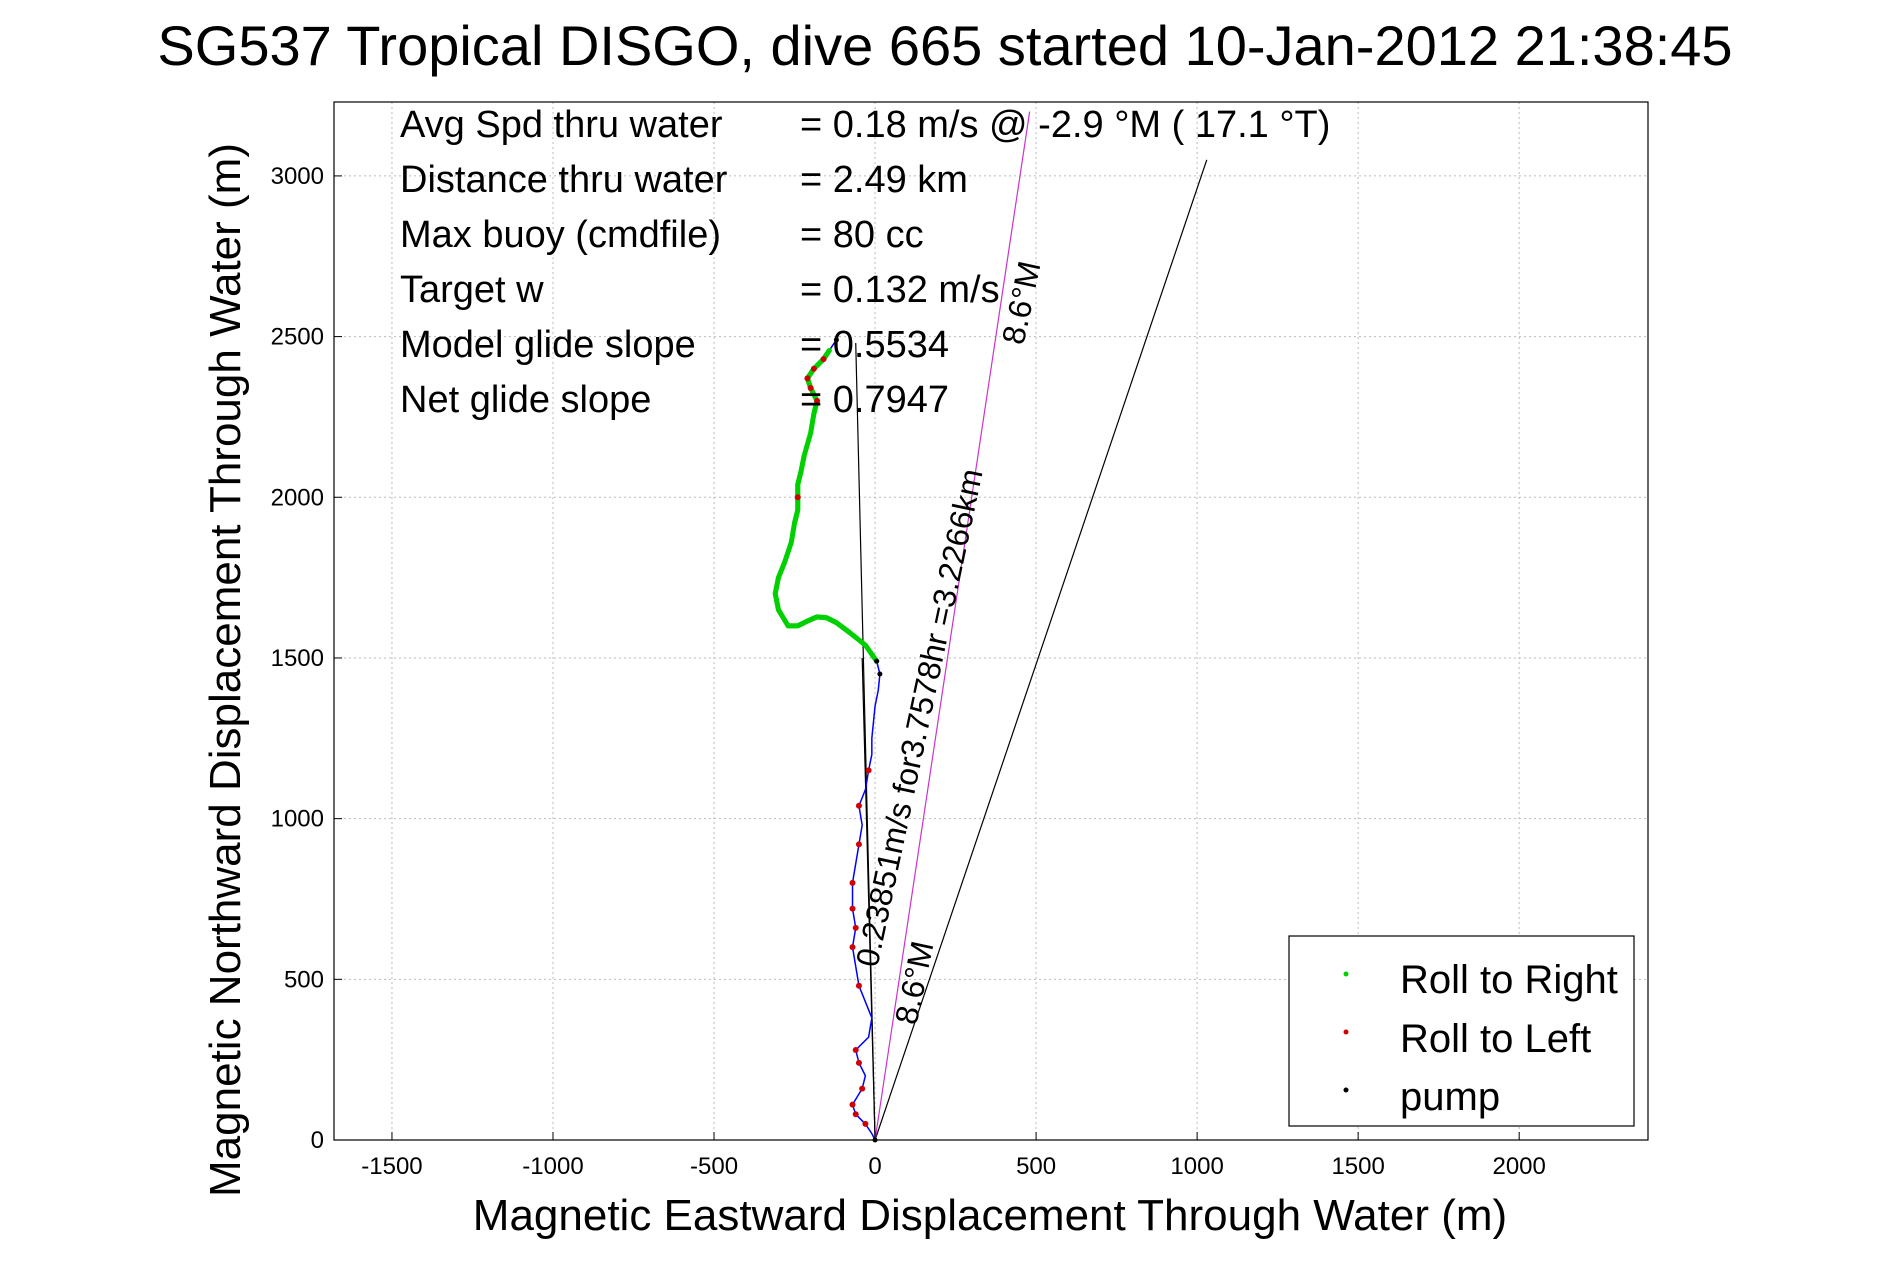 This screenshot has width=1891, height=1262. I want to click on y-tick-label: 0, so click(317, 1140).